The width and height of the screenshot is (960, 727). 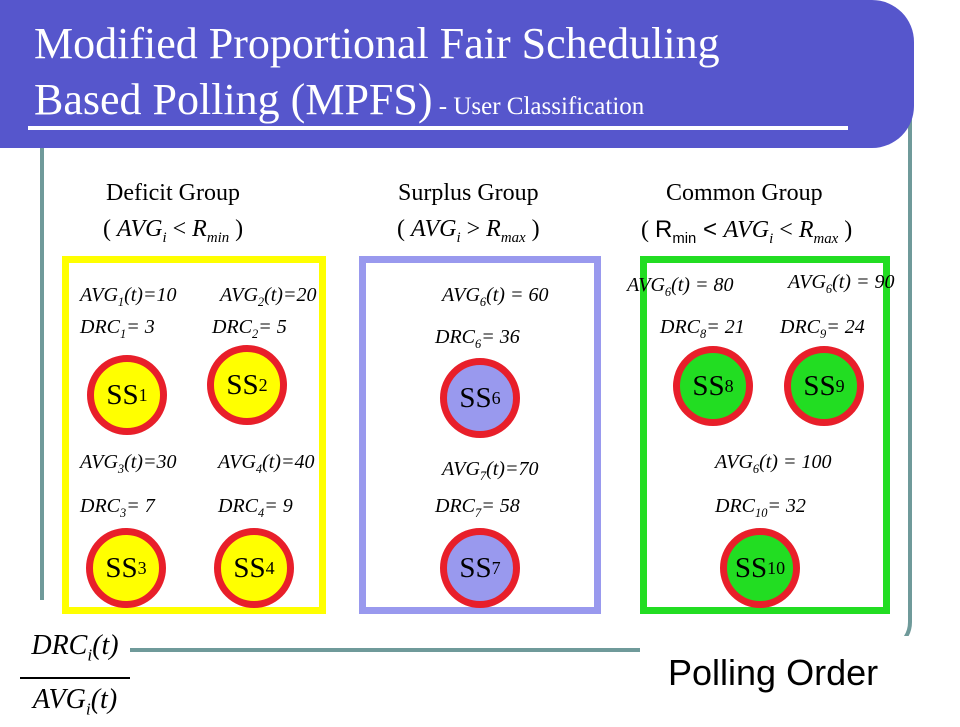 I want to click on ss6-node: SS 6, so click(x=480, y=398).